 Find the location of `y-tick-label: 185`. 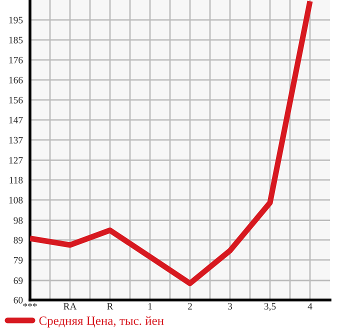

y-tick-label: 185 is located at coordinates (16, 40).